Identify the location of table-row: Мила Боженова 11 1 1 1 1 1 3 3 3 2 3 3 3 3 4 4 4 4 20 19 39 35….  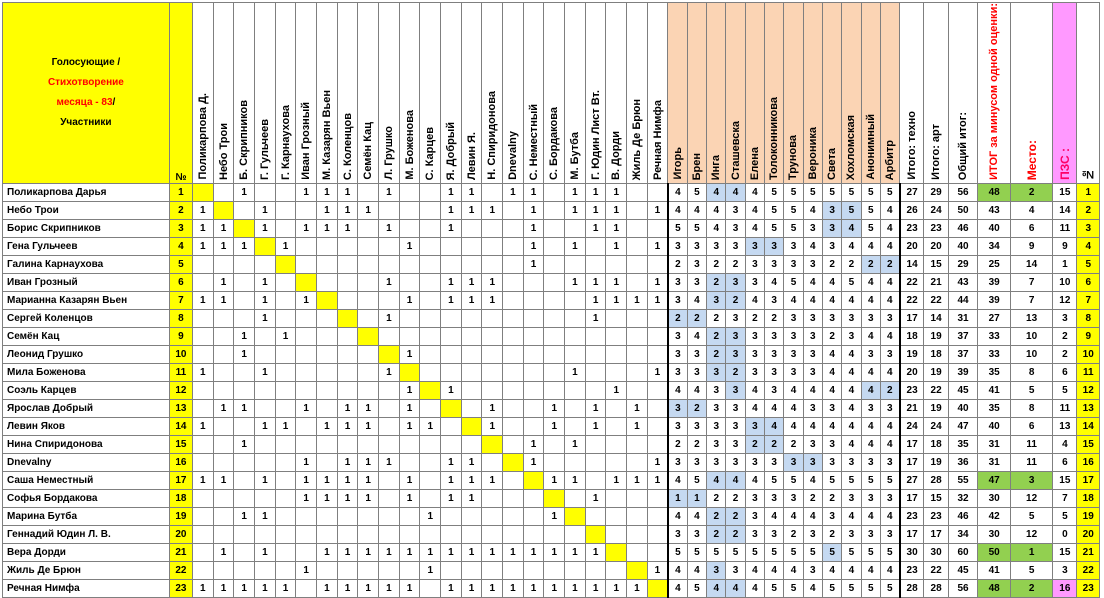
(551, 372).